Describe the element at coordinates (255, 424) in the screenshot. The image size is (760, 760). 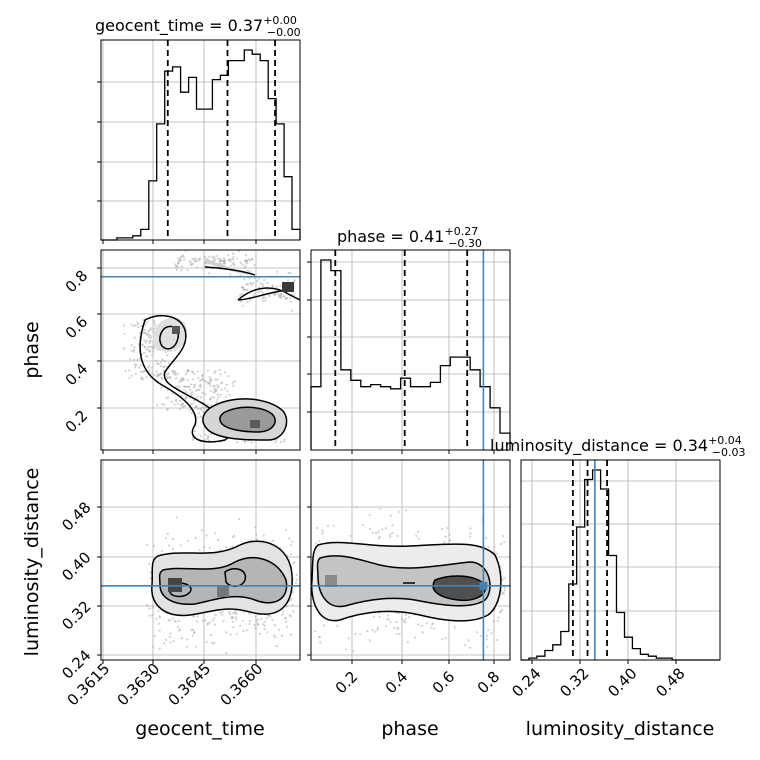
I see `density-bin` at that location.